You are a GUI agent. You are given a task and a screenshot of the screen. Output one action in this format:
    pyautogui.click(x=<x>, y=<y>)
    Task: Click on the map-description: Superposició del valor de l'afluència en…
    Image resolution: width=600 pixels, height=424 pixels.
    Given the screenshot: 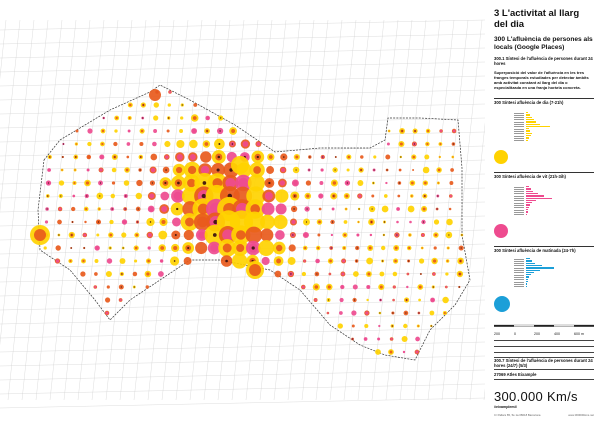 What is the action you would take?
    pyautogui.click(x=541, y=80)
    